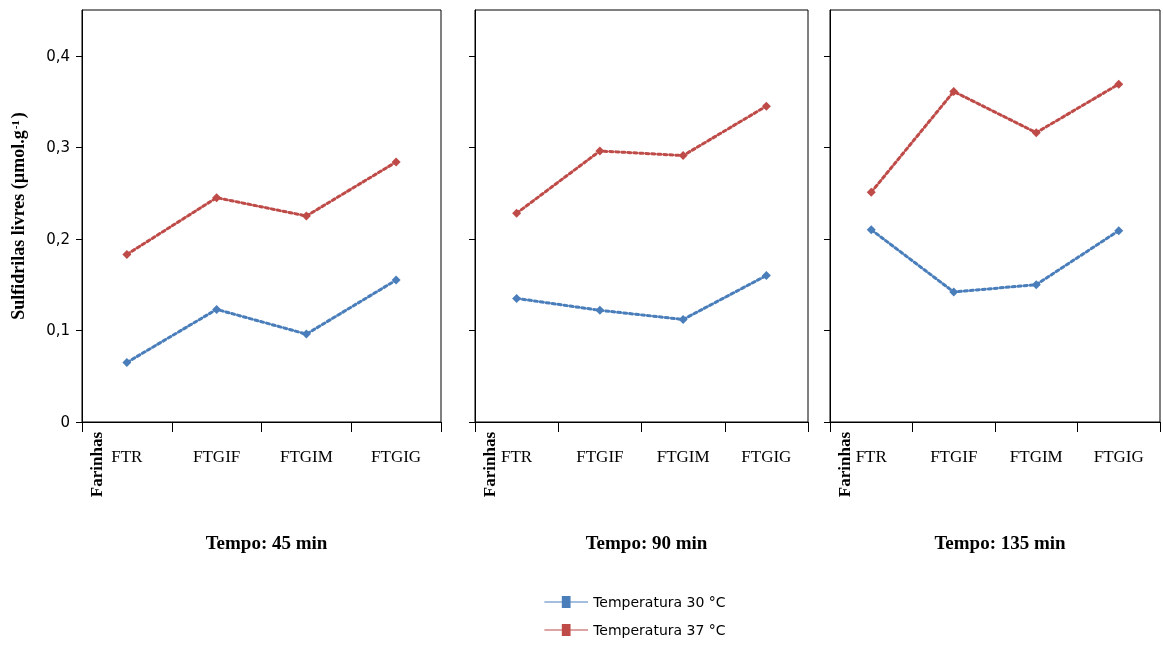  What do you see at coordinates (266, 542) in the screenshot?
I see `text: Tempo: 45 min` at bounding box center [266, 542].